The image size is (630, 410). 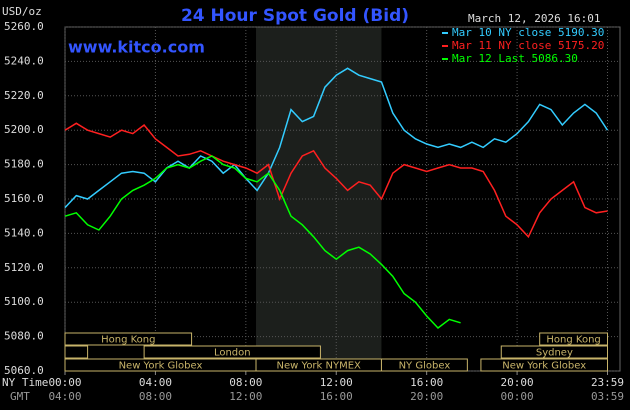 What do you see at coordinates (64, 382) in the screenshot?
I see `x-tick-label: 00:00` at bounding box center [64, 382].